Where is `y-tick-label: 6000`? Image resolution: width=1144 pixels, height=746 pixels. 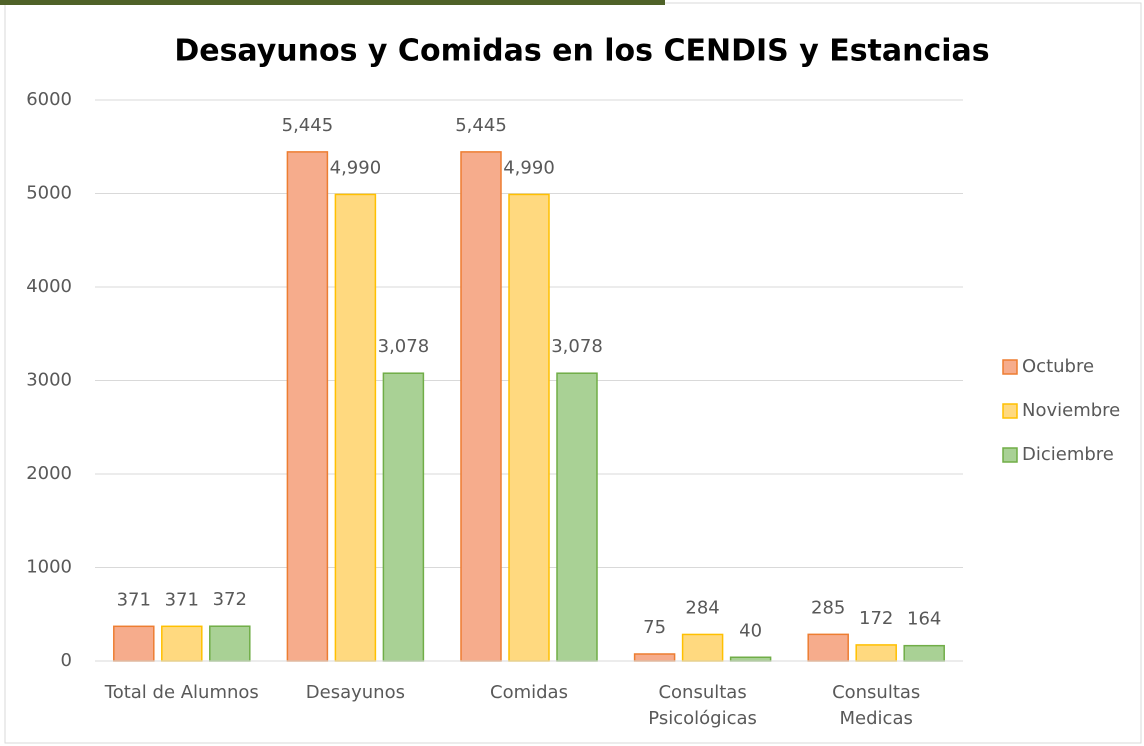
y-tick-label: 6000 is located at coordinates (49, 99).